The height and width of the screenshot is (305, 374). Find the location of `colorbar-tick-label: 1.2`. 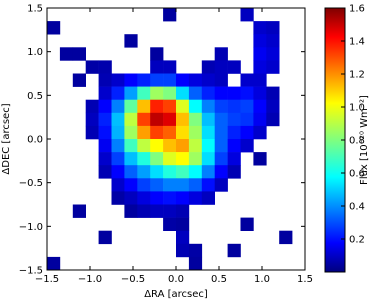

colorbar-tick-label: 1.2 is located at coordinates (357, 75).